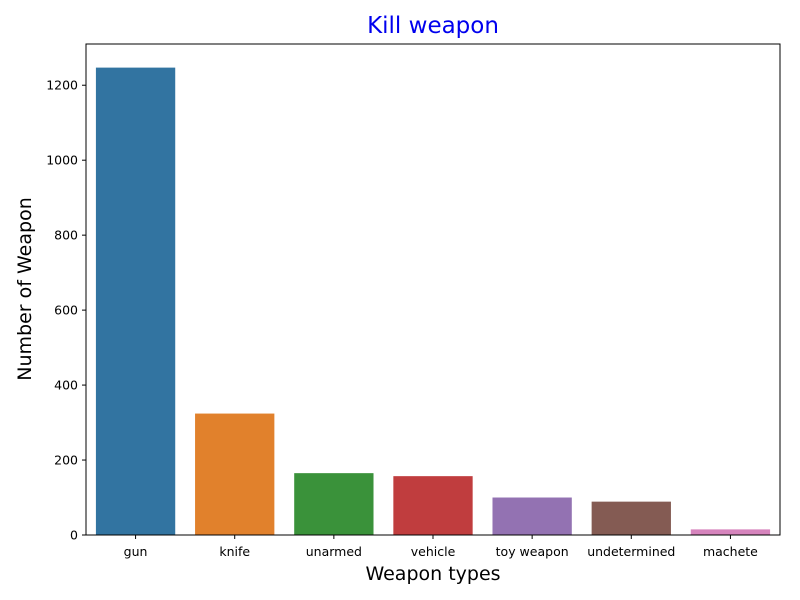 The image size is (800, 600). I want to click on y-tick-label: 600, so click(66, 310).